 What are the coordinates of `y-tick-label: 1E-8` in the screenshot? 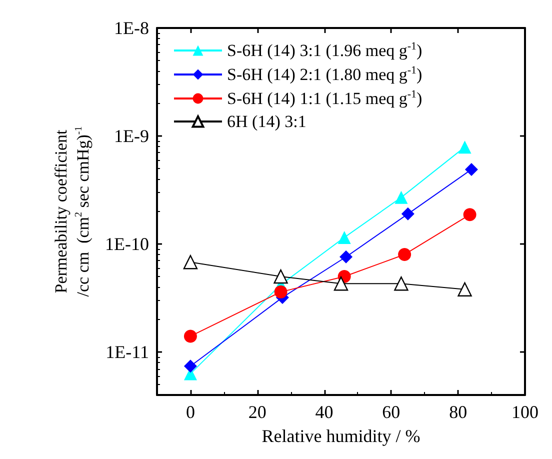 It's located at (131, 28).